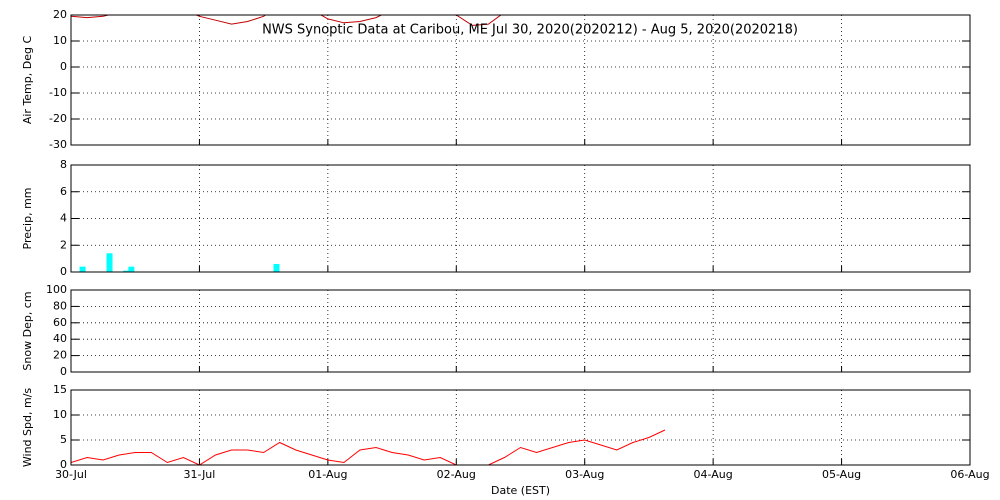 Image resolution: width=1000 pixels, height=500 pixels. What do you see at coordinates (63, 244) in the screenshot?
I see `y-tick-label: 2` at bounding box center [63, 244].